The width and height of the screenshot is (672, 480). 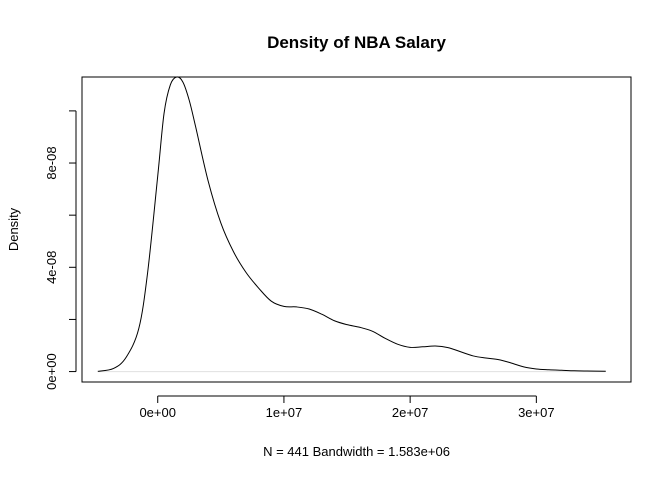 What do you see at coordinates (536, 412) in the screenshot?
I see `x-tick-label: 3e+07` at bounding box center [536, 412].